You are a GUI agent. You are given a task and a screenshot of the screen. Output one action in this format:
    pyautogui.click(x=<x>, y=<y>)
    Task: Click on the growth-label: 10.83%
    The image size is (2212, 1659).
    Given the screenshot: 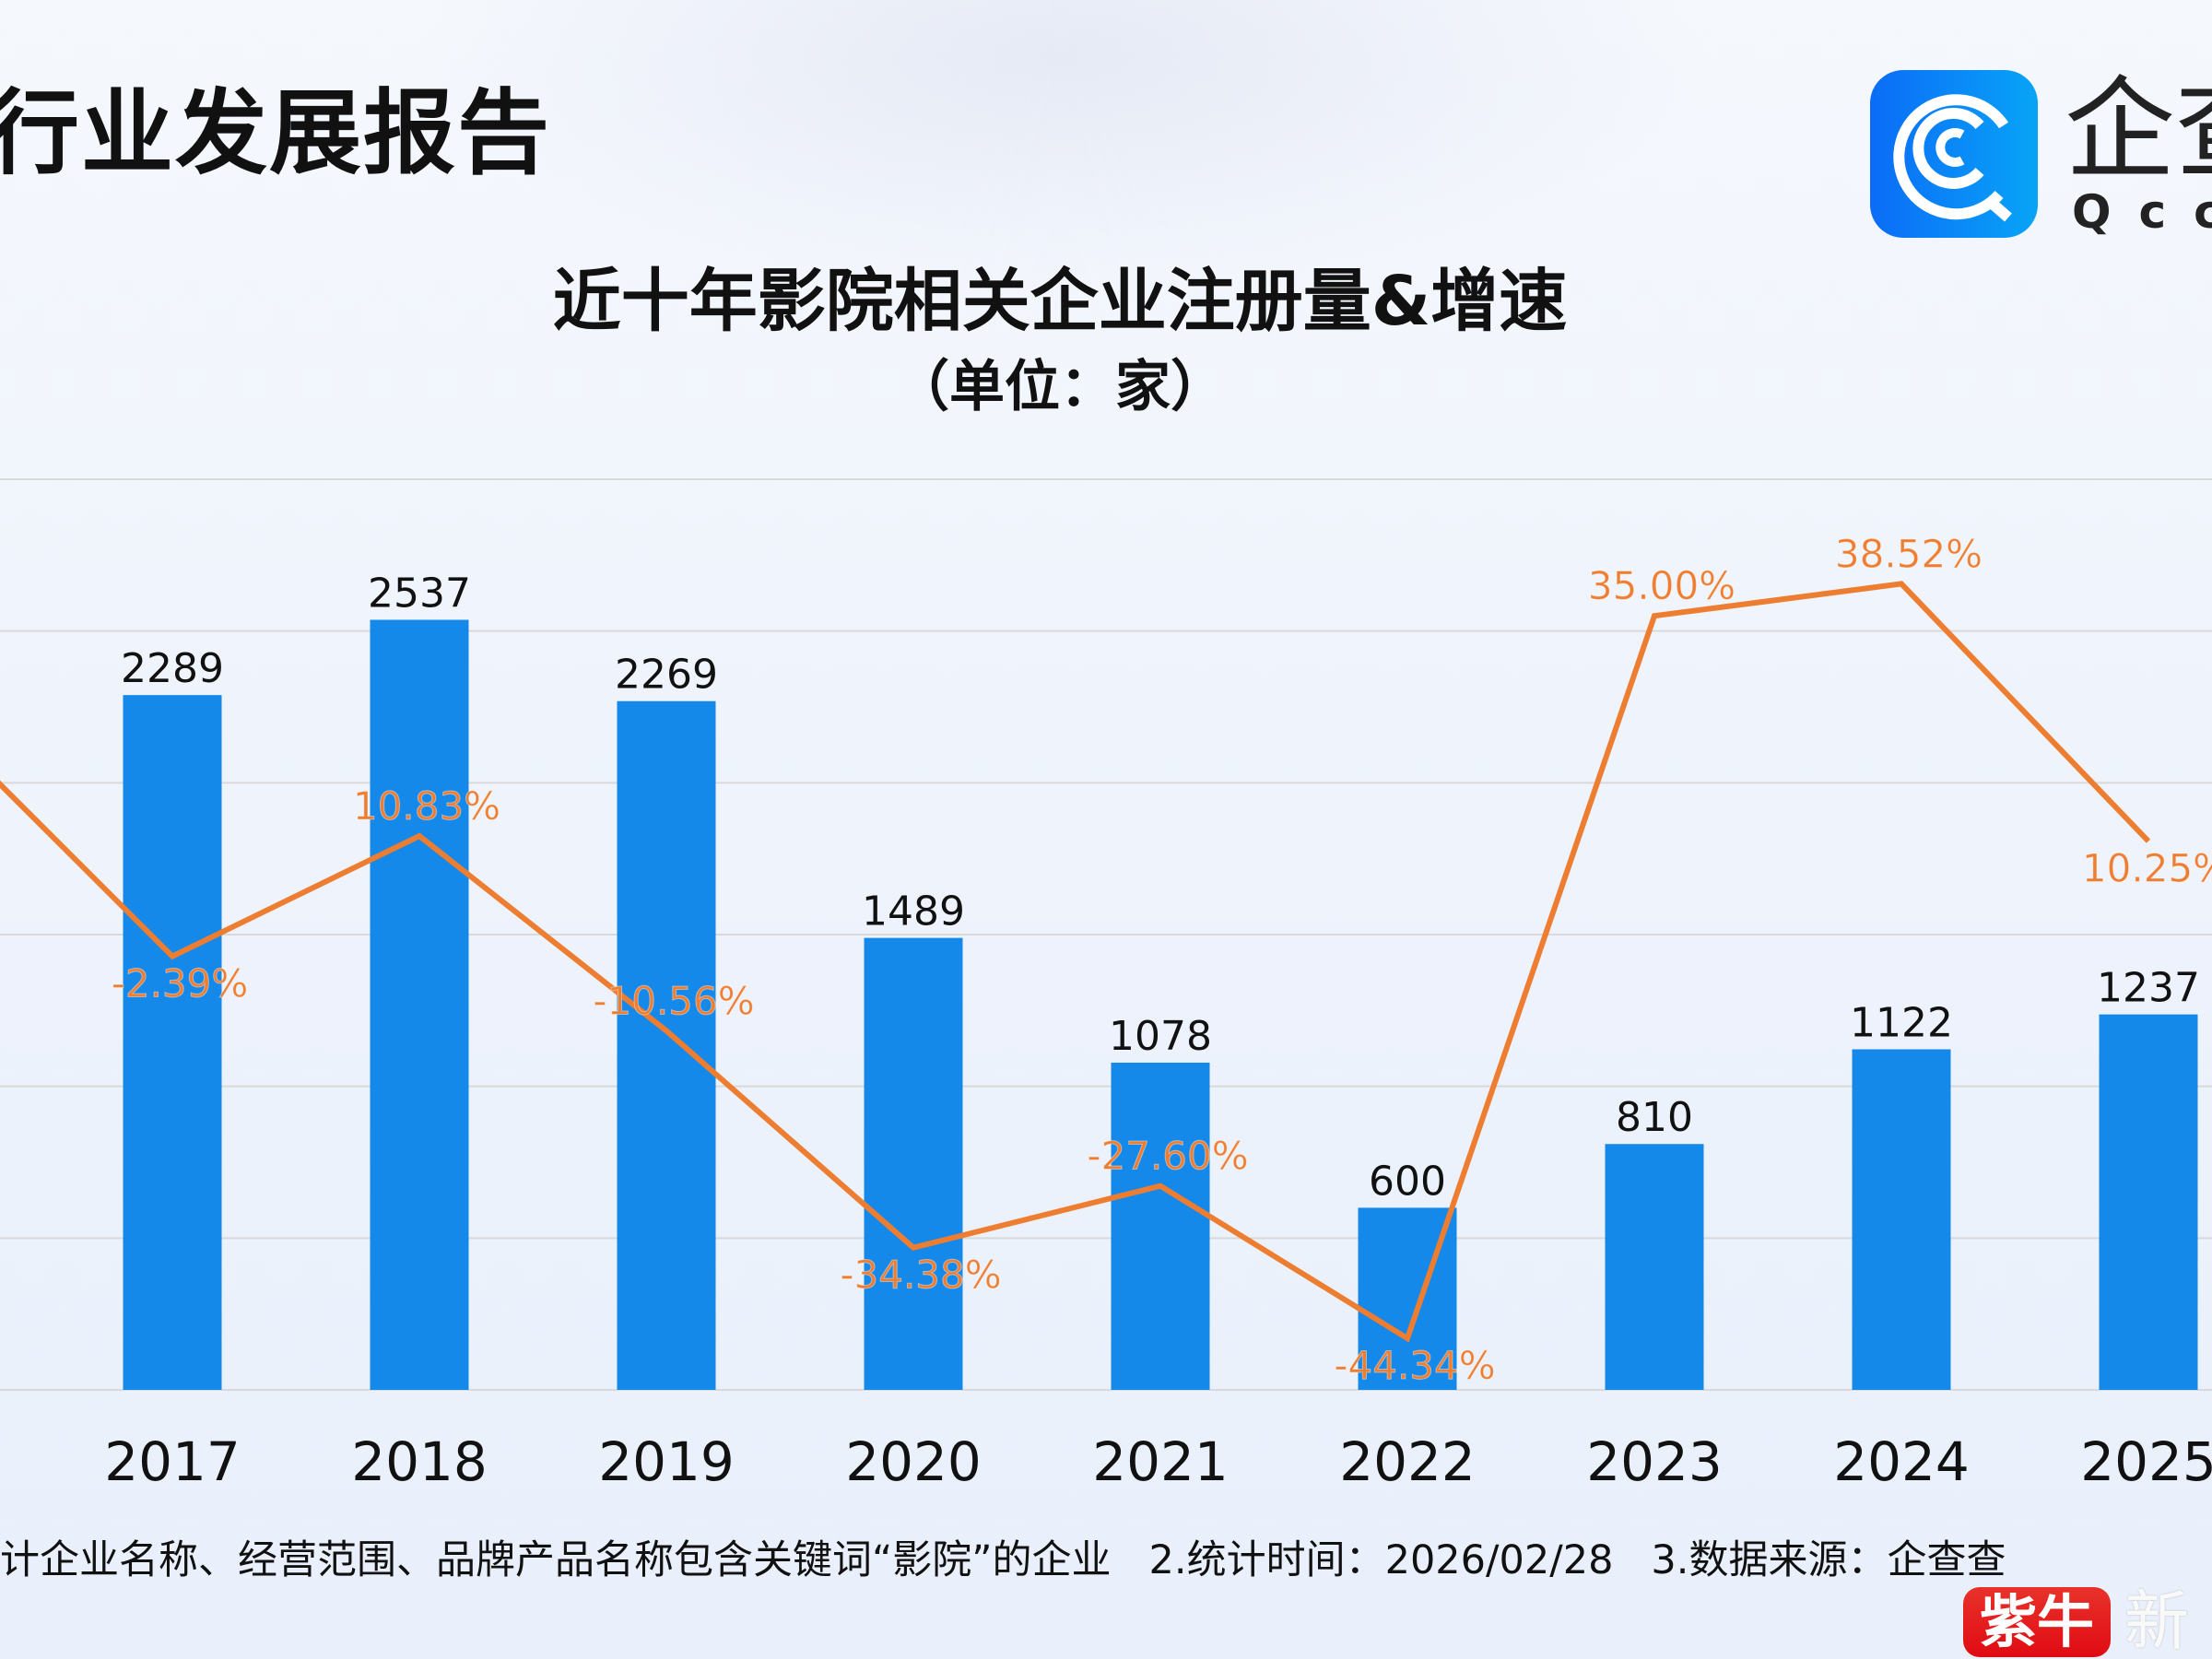 What is the action you would take?
    pyautogui.click(x=426, y=806)
    